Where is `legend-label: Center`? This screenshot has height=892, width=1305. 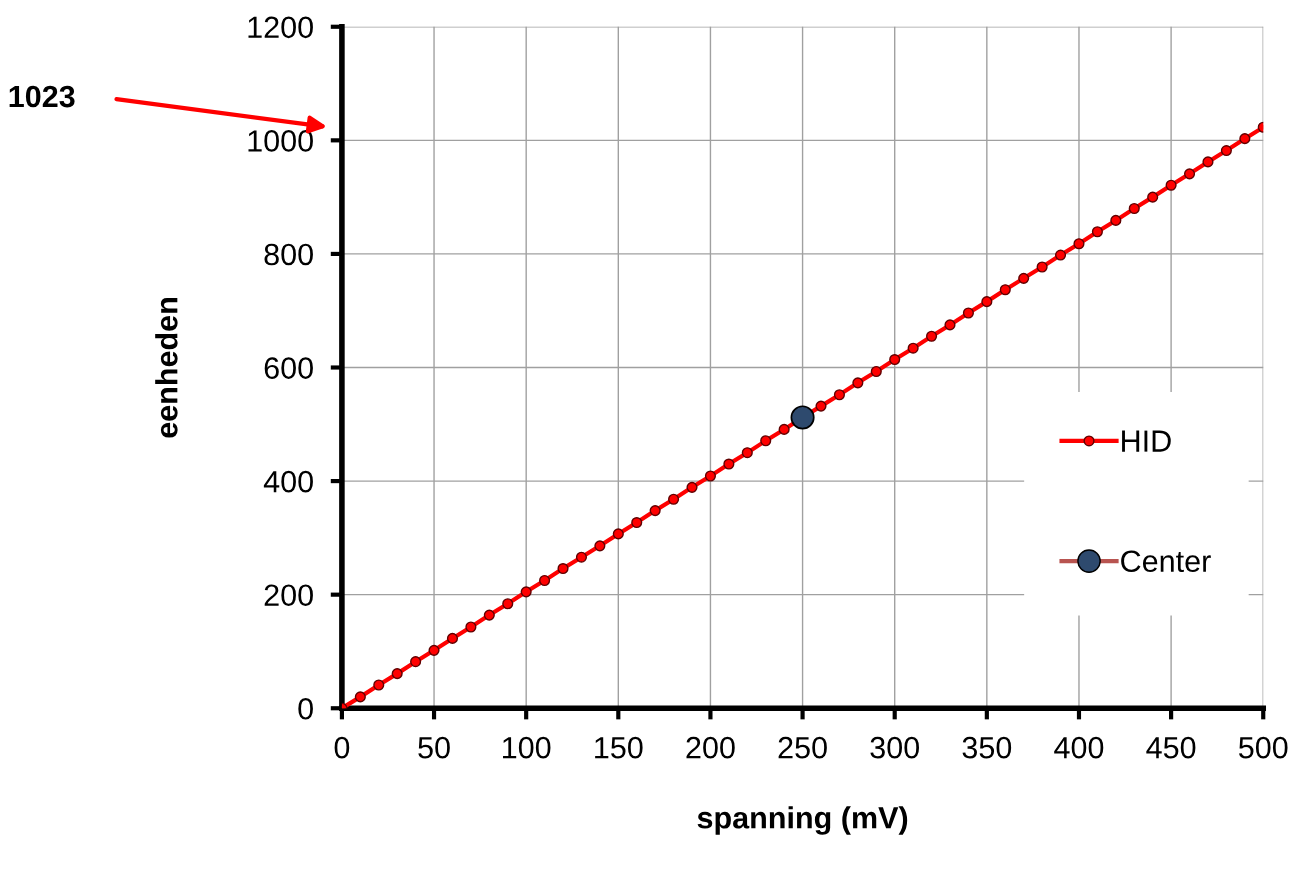
legend-label: Center is located at coordinates (1166, 561).